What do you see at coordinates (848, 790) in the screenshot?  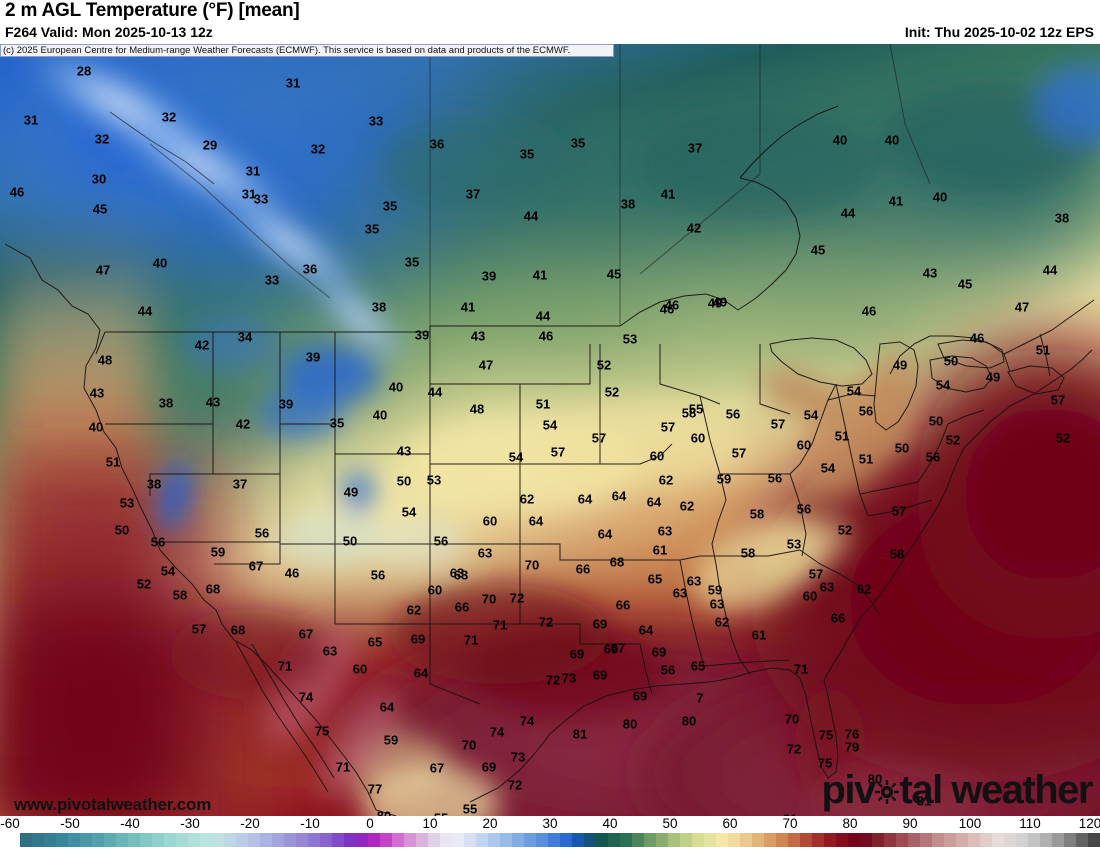 I see `logo-text-pre: piv` at bounding box center [848, 790].